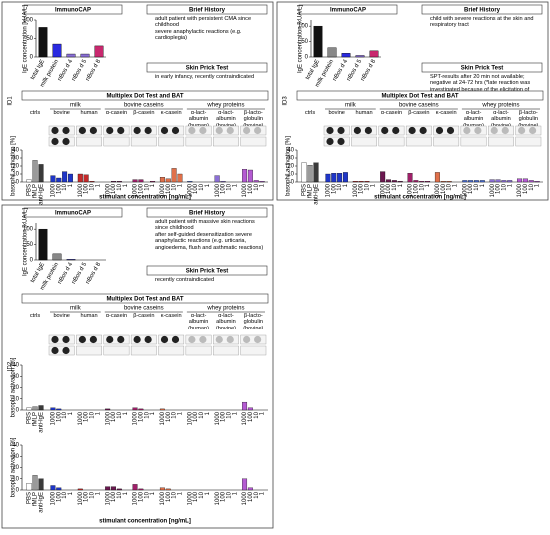 The image size is (550, 535). I want to click on column-label-text: α-casein, so click(116, 113).